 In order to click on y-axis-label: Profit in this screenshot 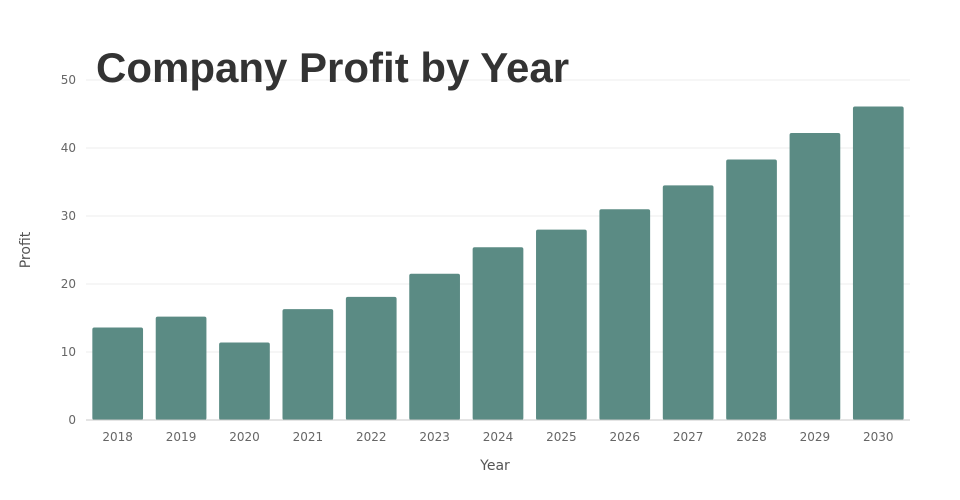, I will do `click(26, 249)`.